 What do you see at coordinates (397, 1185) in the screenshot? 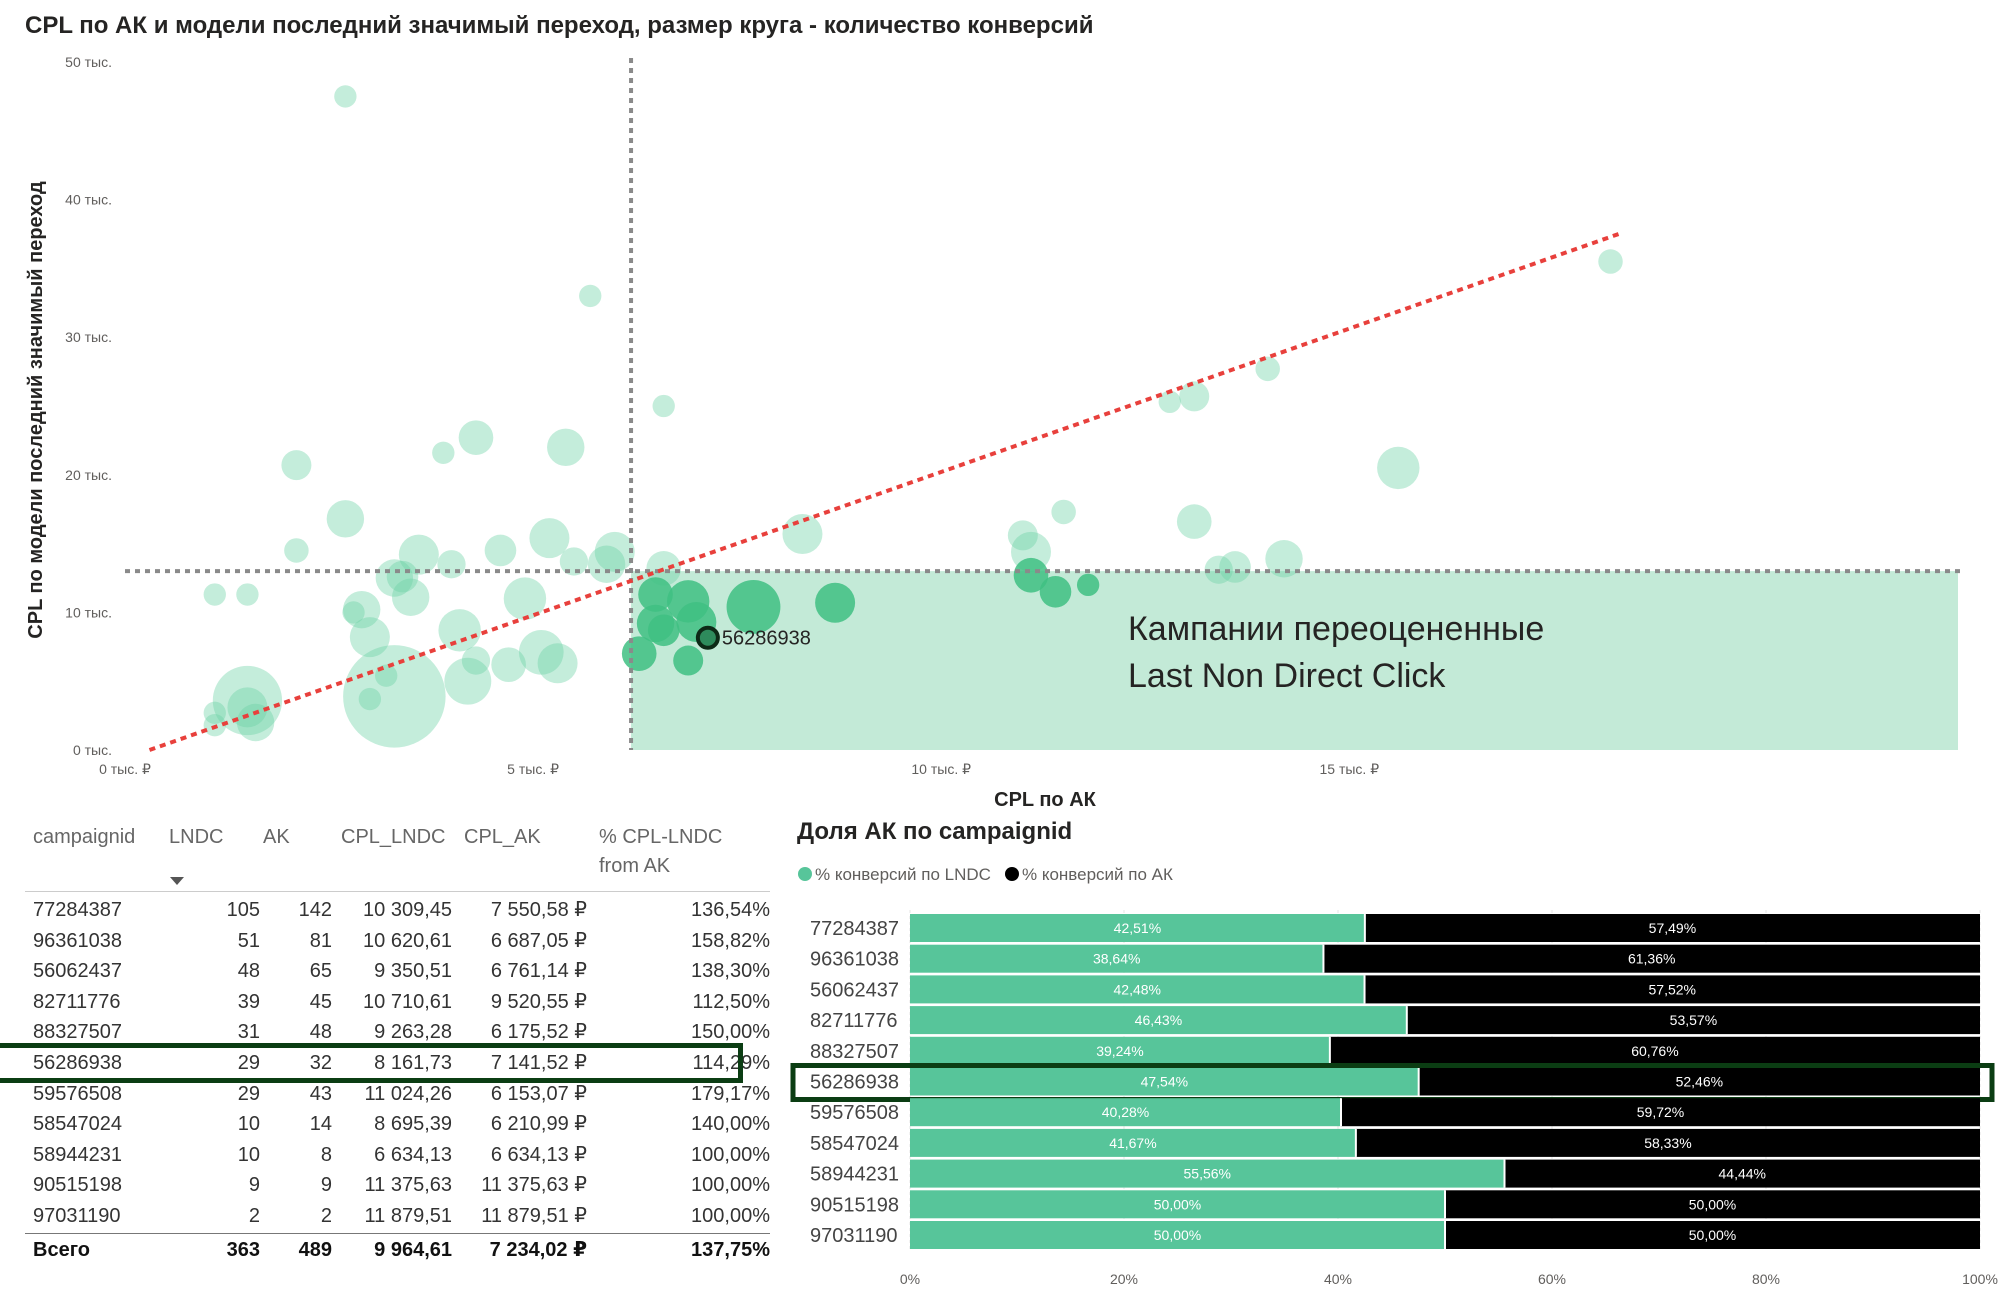
I see `table-row: 90515198 9 9 11 375,63 11 375,63 ₽ 100,00%` at bounding box center [397, 1185].